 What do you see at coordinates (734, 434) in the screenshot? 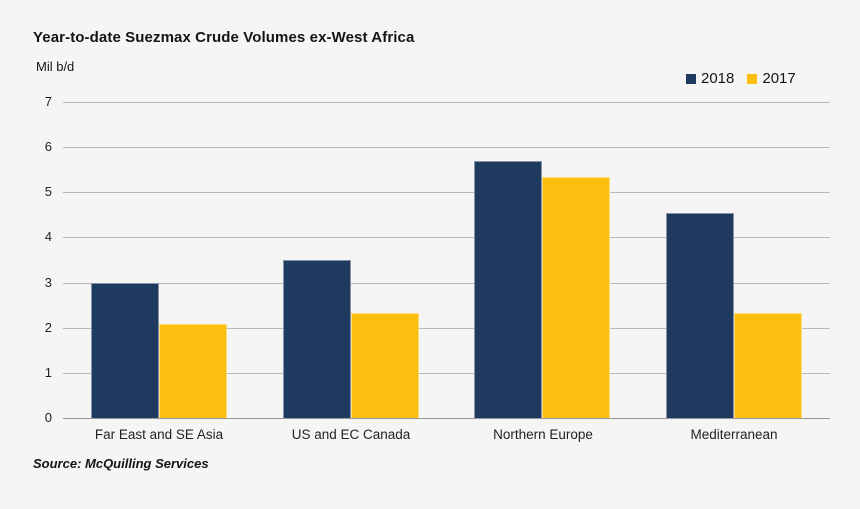
I see `x-category-label-mediterranean: Mediterranean` at bounding box center [734, 434].